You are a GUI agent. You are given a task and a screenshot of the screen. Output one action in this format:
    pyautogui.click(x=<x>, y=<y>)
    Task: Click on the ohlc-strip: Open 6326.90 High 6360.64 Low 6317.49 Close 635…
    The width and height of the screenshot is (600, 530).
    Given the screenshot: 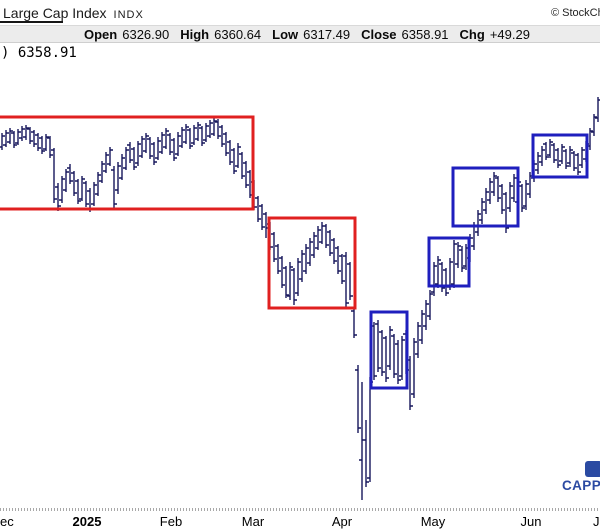 What is the action you would take?
    pyautogui.click(x=300, y=34)
    